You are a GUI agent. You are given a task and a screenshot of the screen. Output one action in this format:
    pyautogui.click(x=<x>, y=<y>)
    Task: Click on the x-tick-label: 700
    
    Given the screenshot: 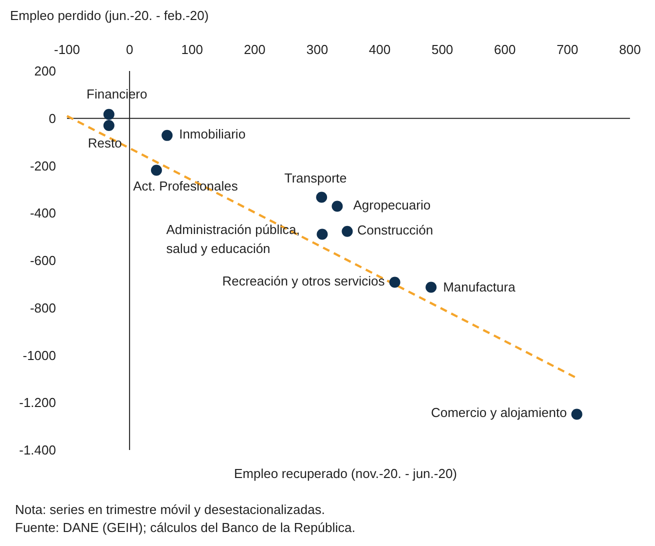 What is the action you would take?
    pyautogui.click(x=567, y=49)
    